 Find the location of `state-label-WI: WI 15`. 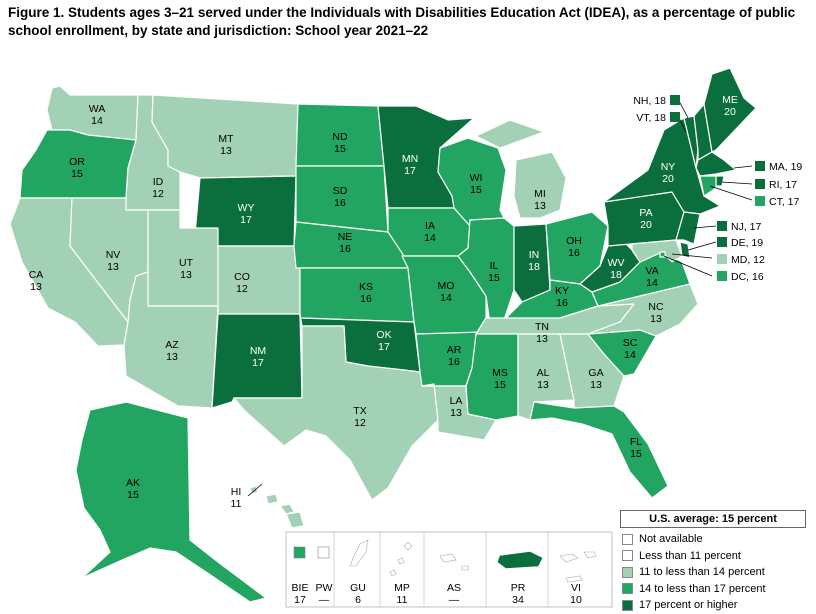

state-label-WI: WI 15 is located at coordinates (476, 184).